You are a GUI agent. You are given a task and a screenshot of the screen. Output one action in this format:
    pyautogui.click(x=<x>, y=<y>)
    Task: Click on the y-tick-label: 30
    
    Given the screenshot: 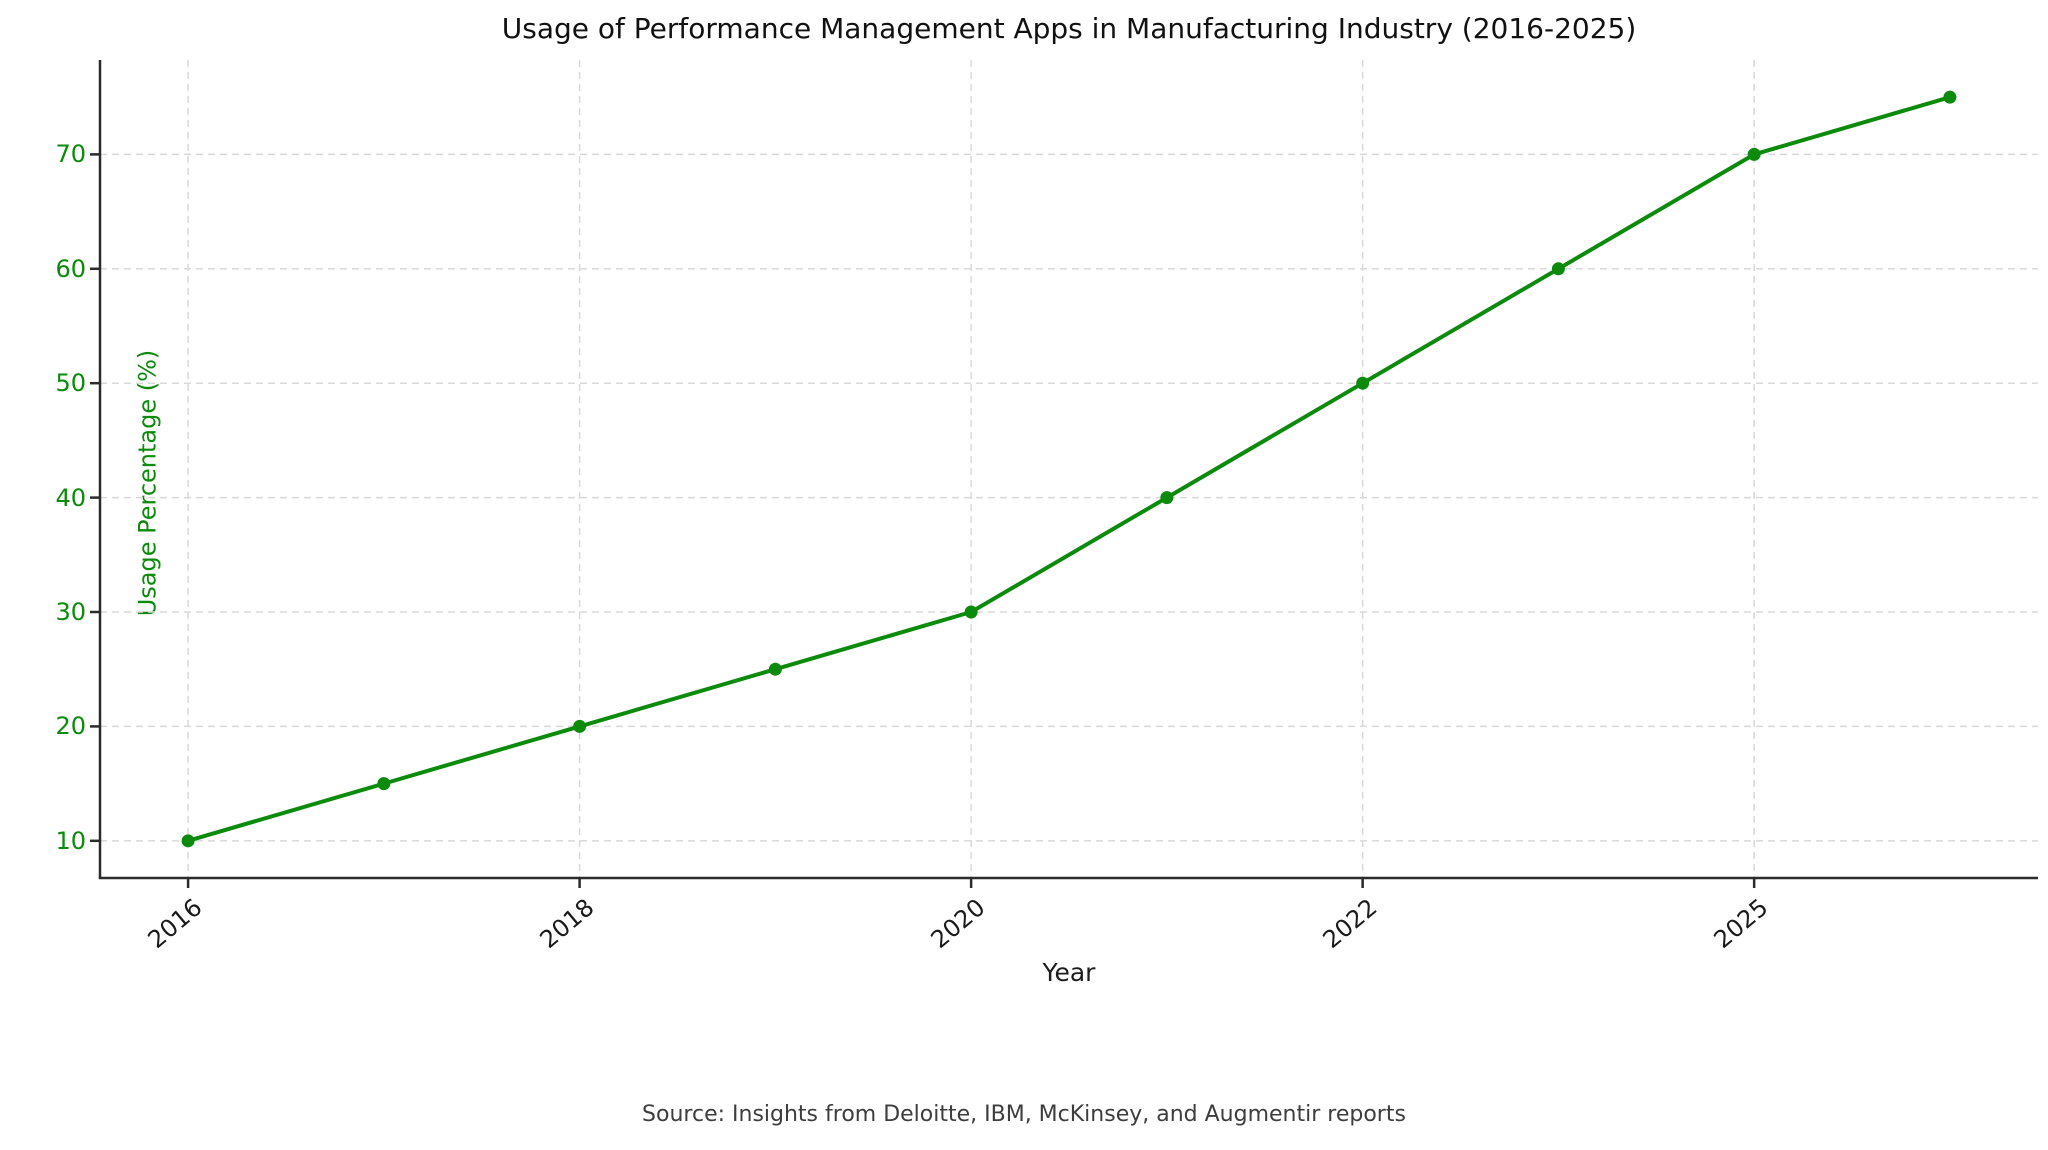 What is the action you would take?
    pyautogui.click(x=70, y=612)
    